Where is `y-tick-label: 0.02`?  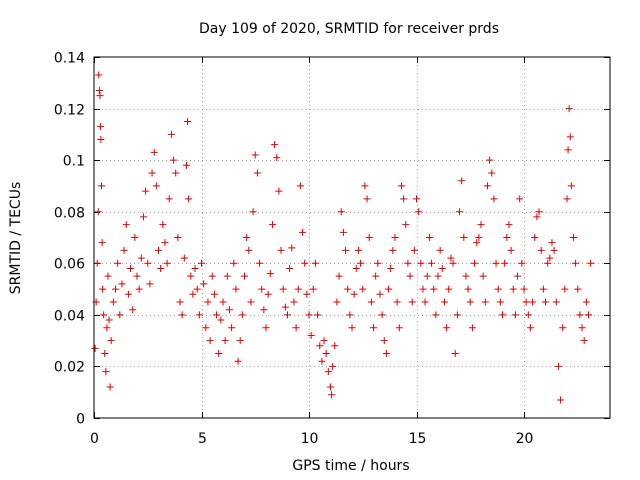 y-tick-label: 0.02 is located at coordinates (69, 368).